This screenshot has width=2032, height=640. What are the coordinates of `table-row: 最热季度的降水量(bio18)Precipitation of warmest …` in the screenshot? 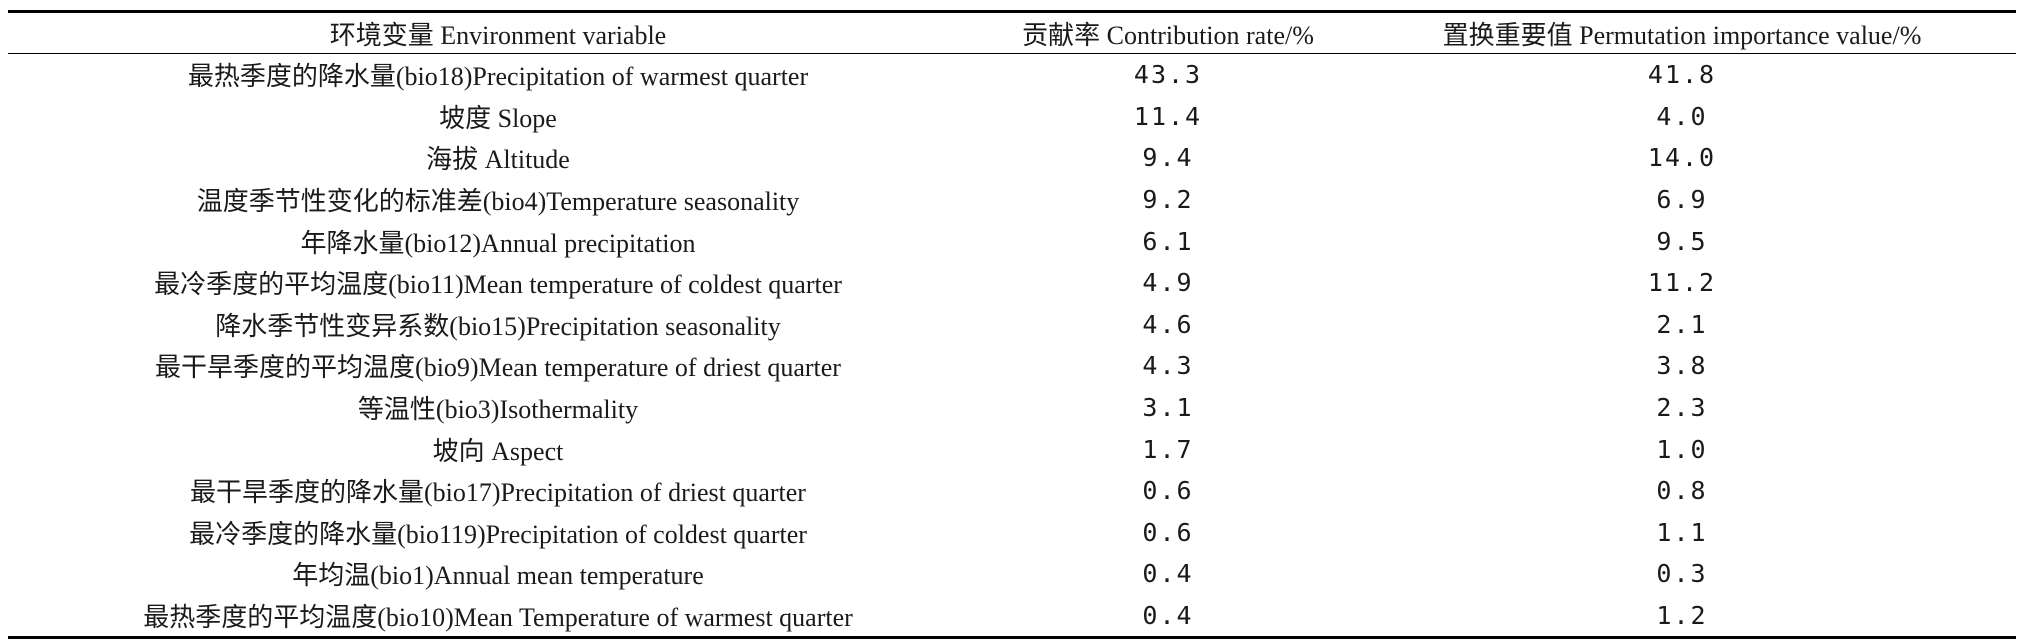 It's located at (1012, 75).